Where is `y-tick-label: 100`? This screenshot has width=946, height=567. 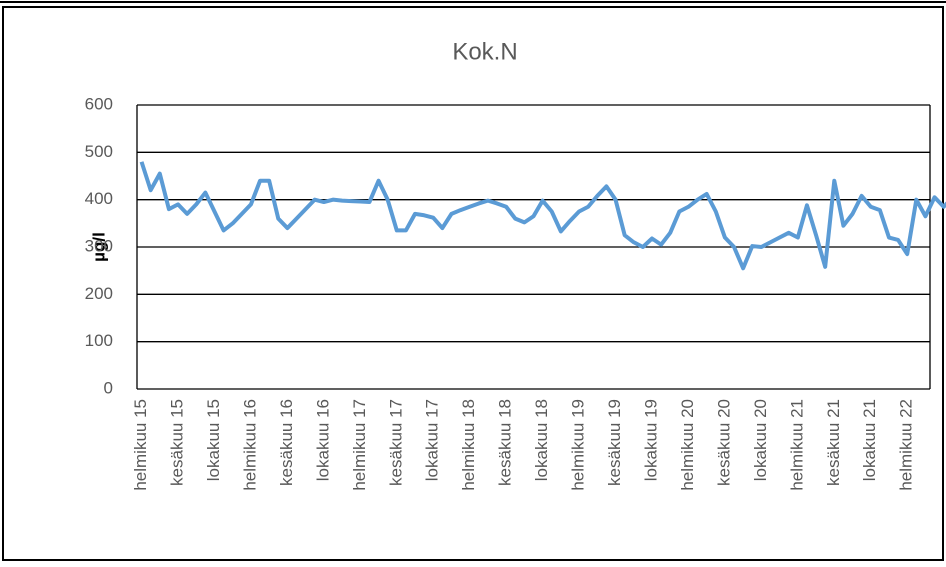
y-tick-label: 100 is located at coordinates (99, 340).